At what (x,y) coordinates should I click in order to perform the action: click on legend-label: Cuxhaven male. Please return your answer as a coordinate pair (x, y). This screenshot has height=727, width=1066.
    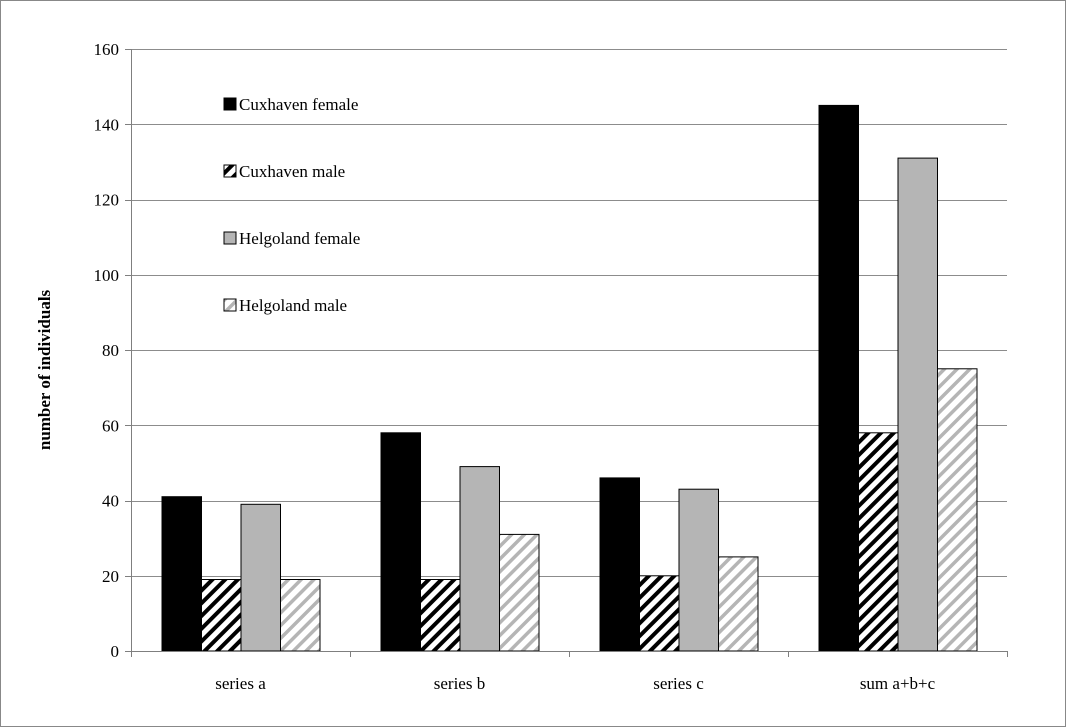
    Looking at the image, I should click on (292, 171).